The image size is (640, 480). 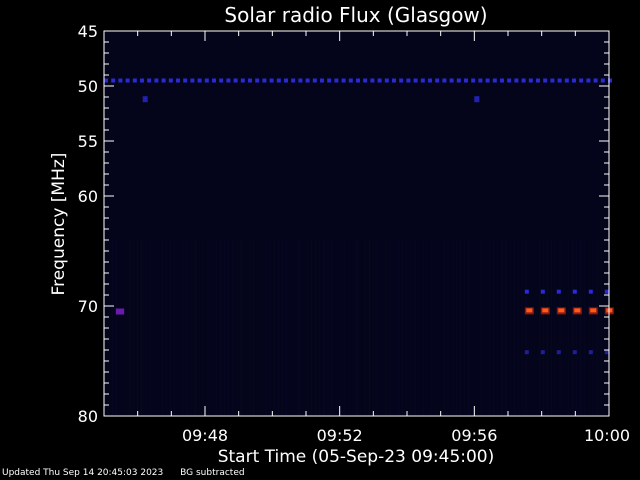 I want to click on band-2-mark, so click(x=477, y=99).